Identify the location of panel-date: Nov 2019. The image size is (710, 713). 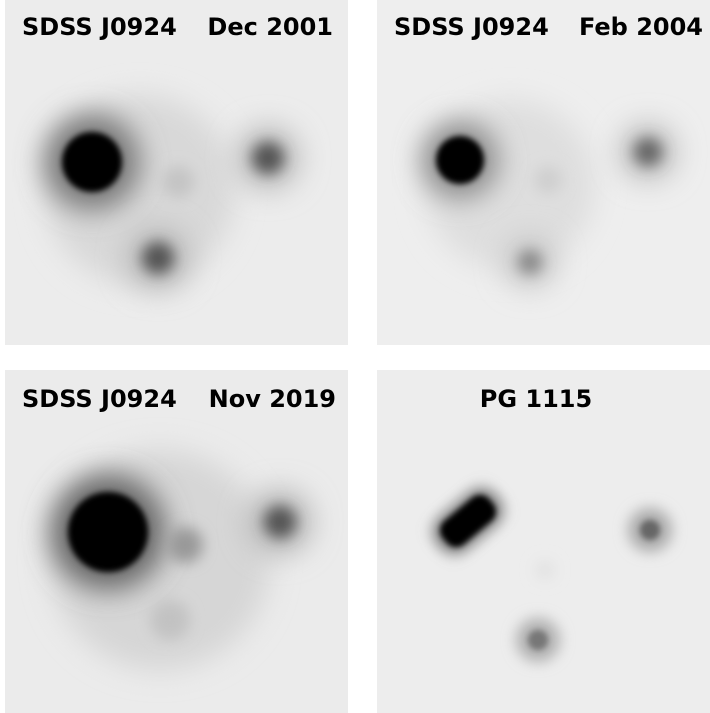
(272, 399).